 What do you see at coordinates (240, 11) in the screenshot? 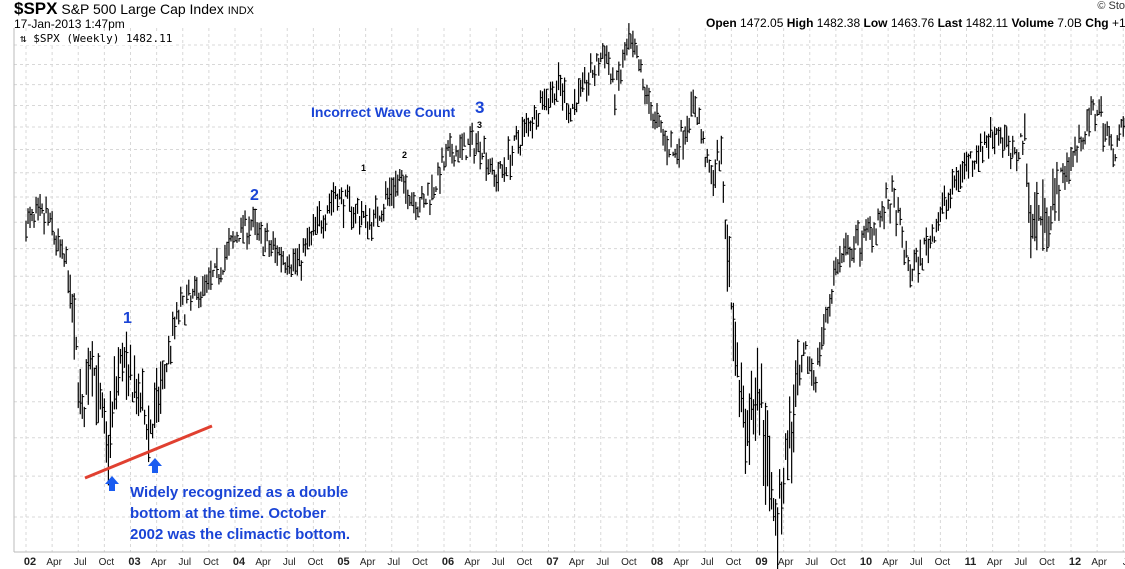
I see `exchange: INDX` at bounding box center [240, 11].